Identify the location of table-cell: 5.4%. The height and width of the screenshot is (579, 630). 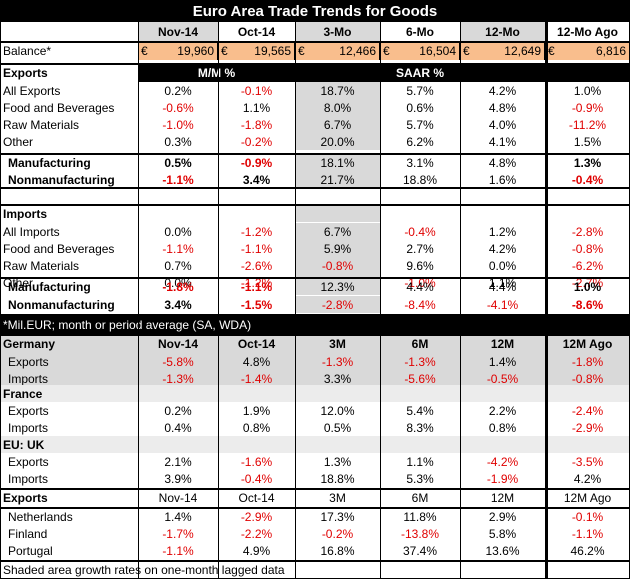
(420, 410).